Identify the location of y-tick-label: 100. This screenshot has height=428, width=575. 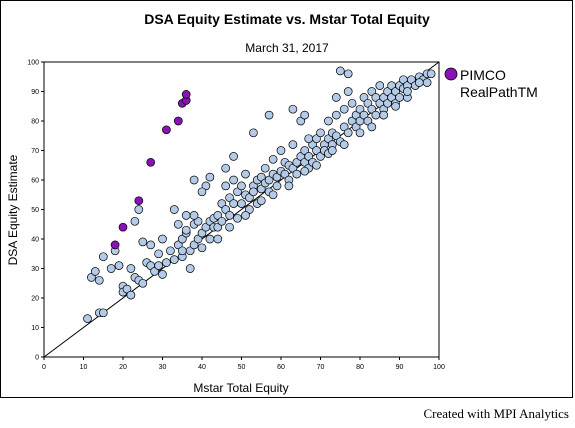
(33, 63).